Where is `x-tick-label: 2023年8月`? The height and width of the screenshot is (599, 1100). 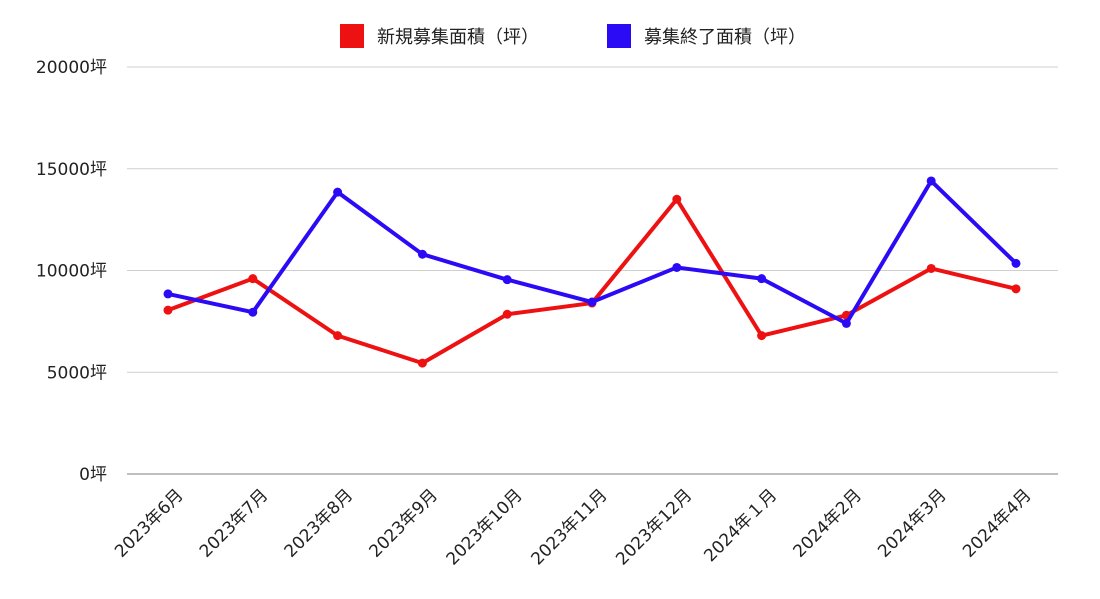
x-tick-label: 2023年8月 is located at coordinates (319, 523).